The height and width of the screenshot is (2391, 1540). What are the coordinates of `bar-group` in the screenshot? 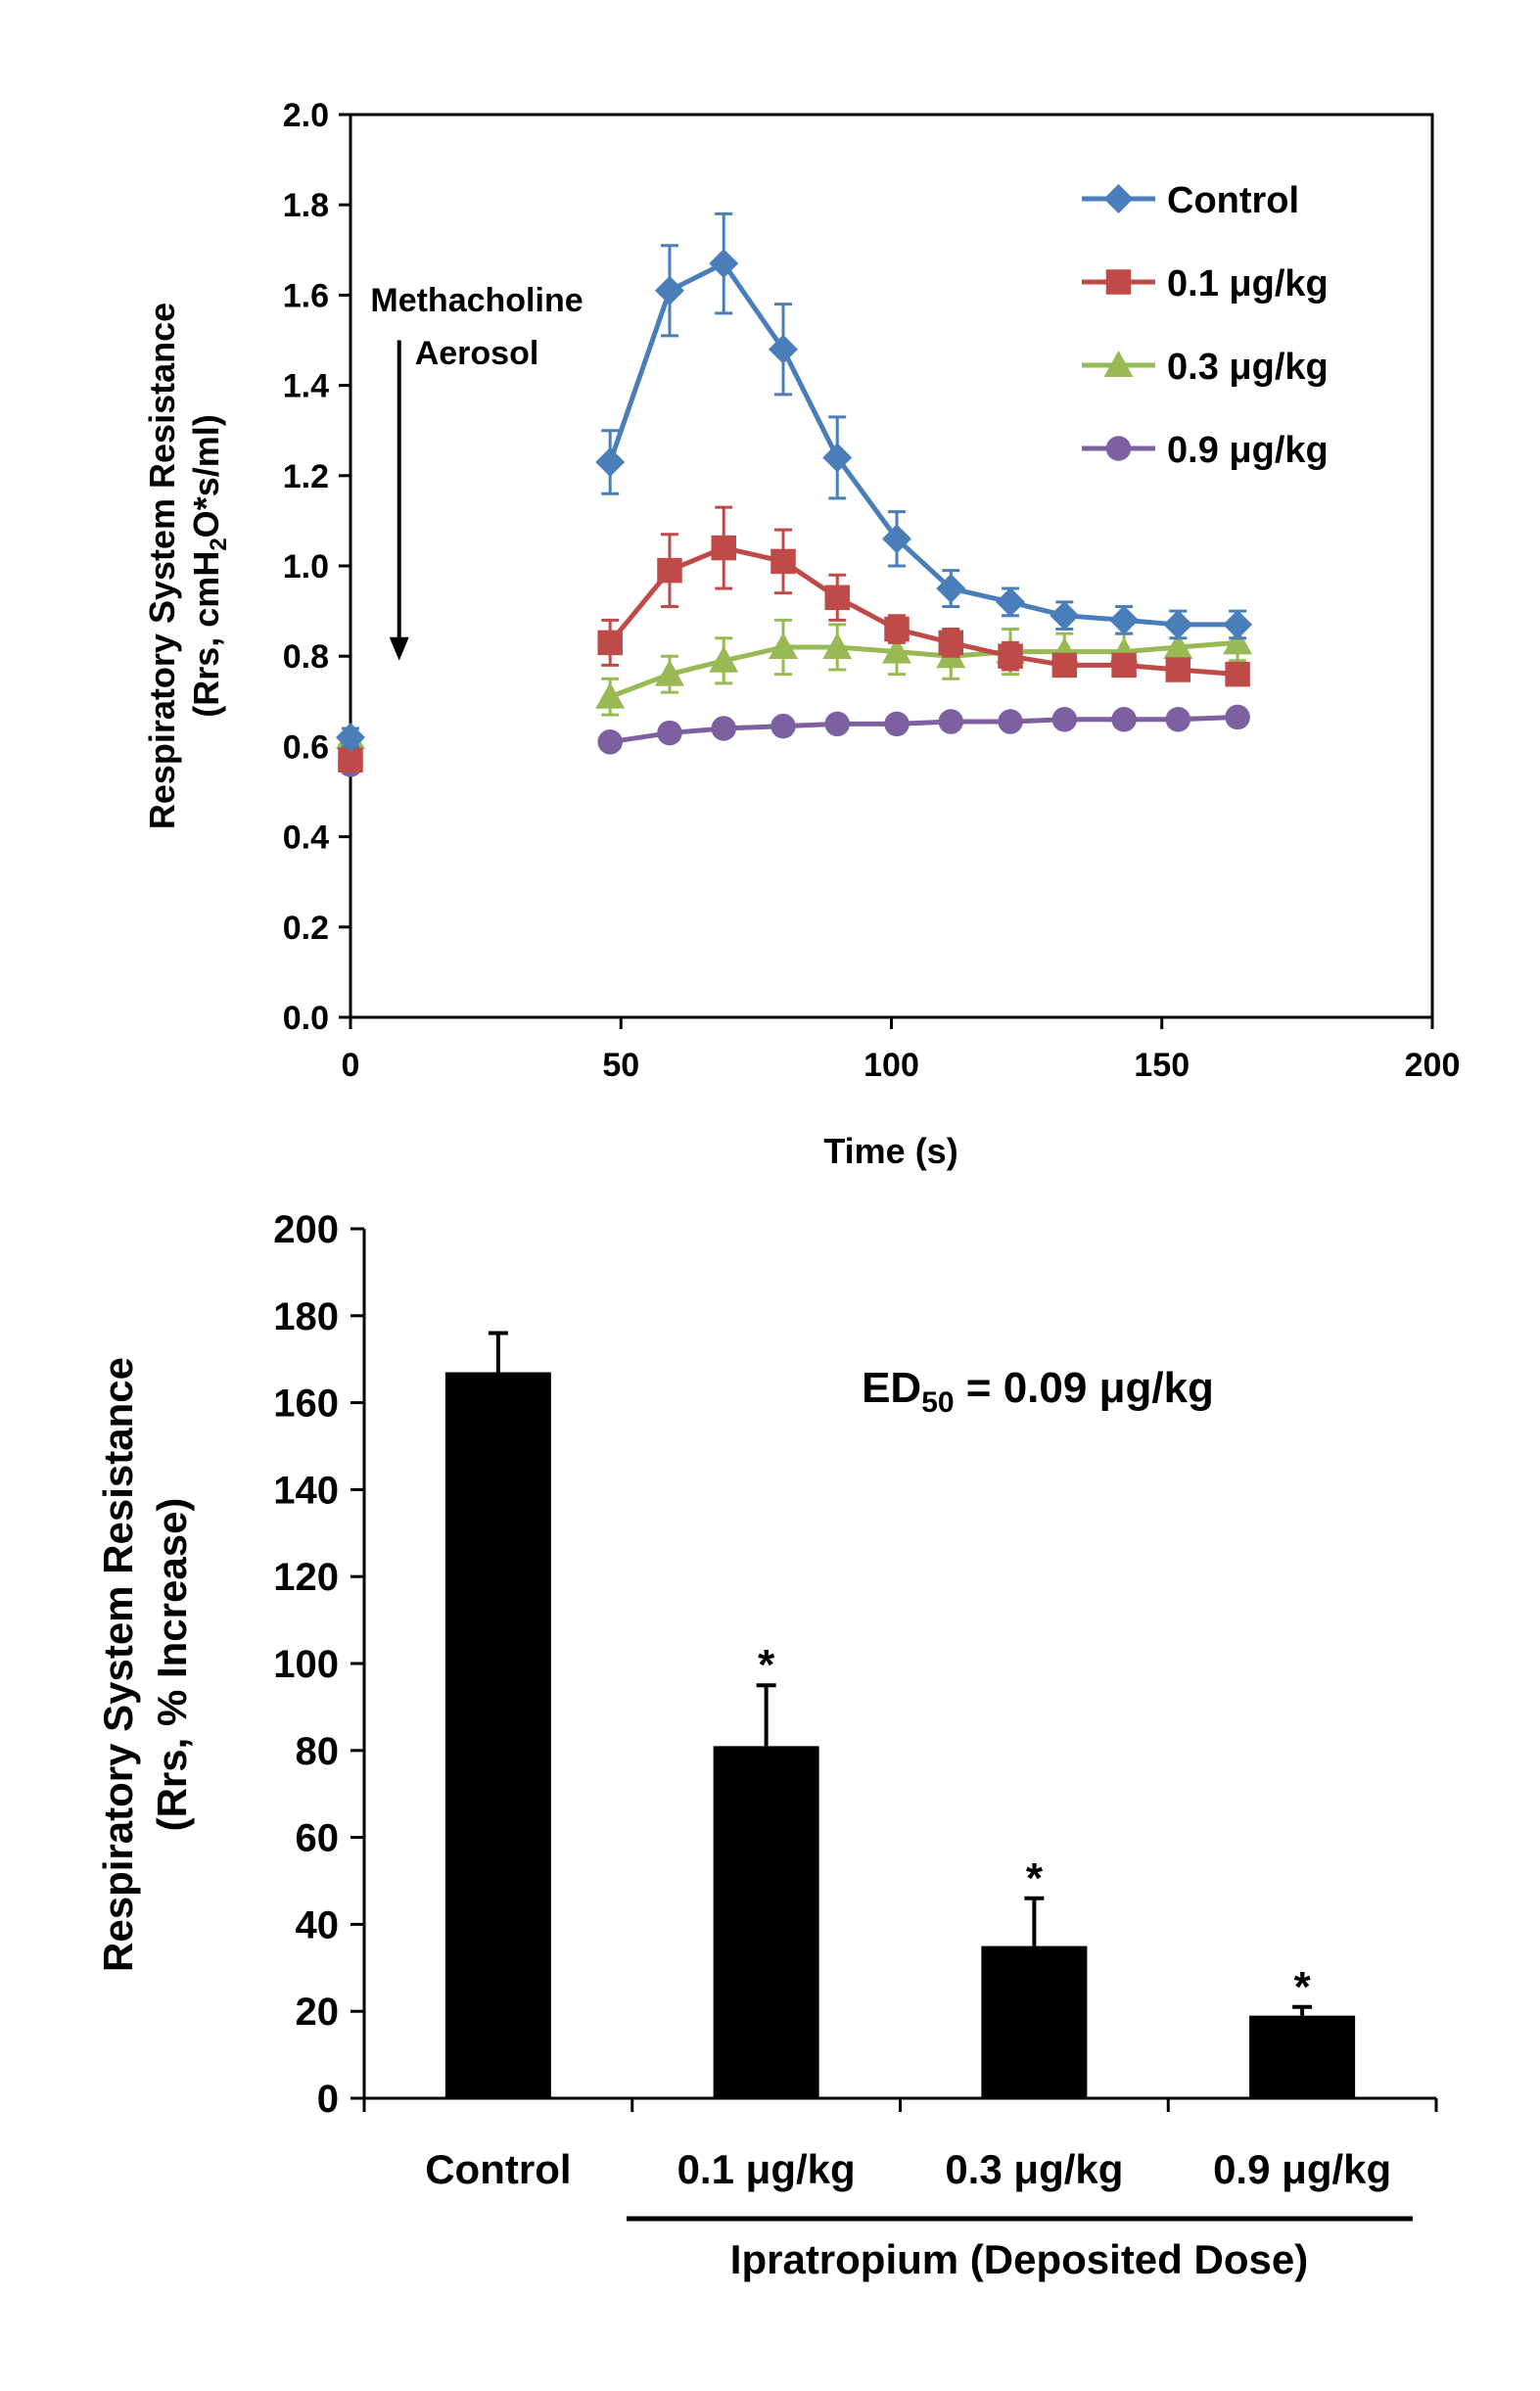 It's located at (497, 1714).